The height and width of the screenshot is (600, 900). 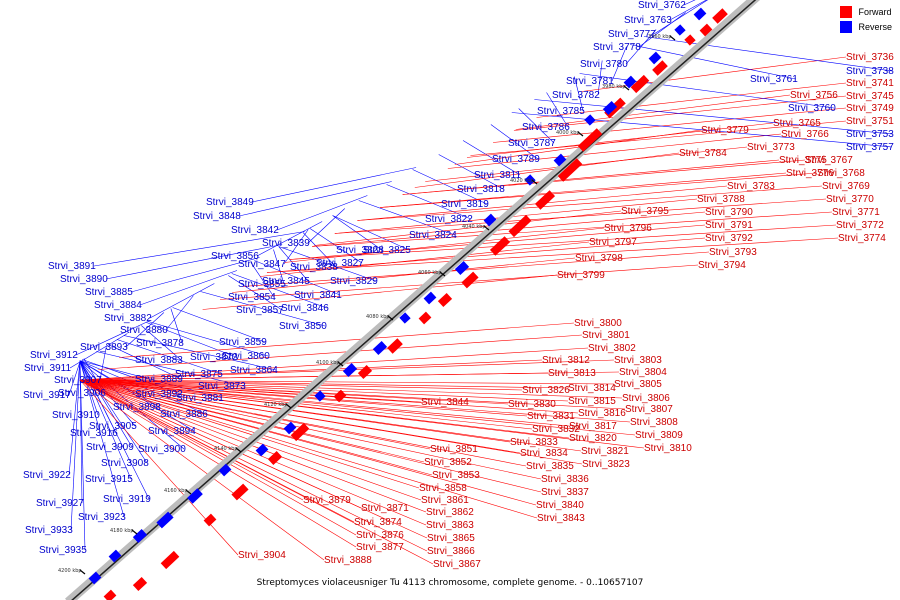 What do you see at coordinates (568, 133) in the screenshot?
I see `scale-tick-label: 4000 kbp` at bounding box center [568, 133].